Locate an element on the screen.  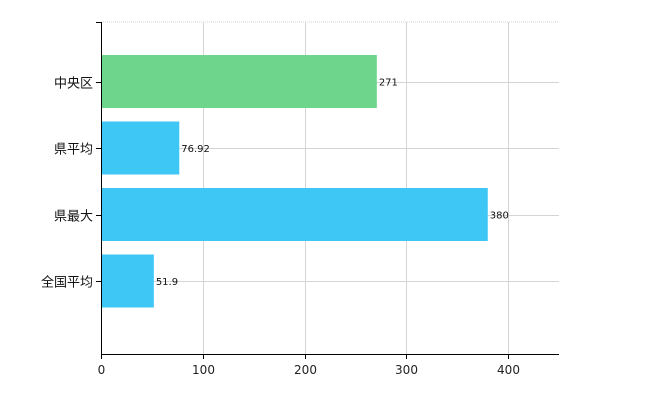
category-label-1: 県平均 is located at coordinates (73, 150).